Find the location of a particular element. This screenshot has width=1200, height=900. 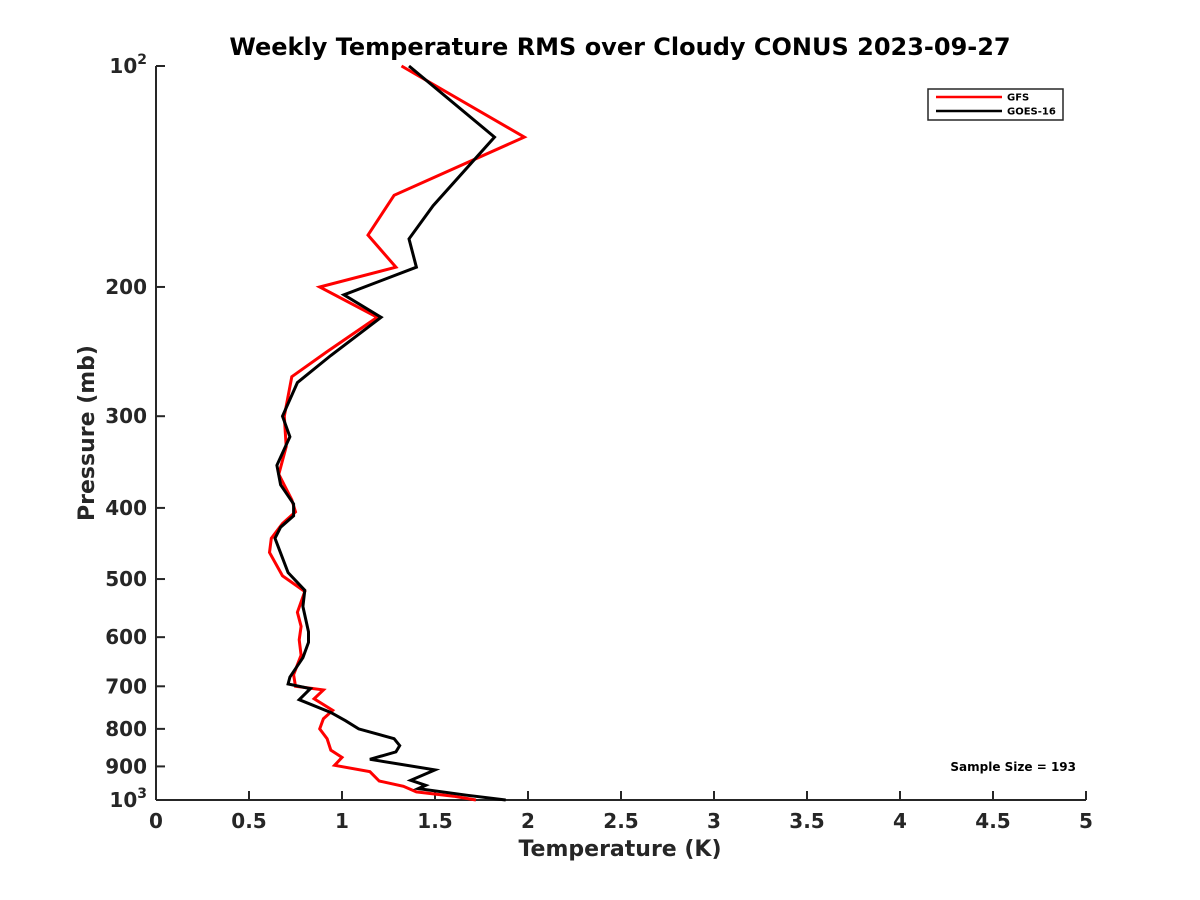

x-axis-ticks: 0 0.5 1 1.5 2 2.5 3 3.5 4 4.5 5 is located at coordinates (621, 812).